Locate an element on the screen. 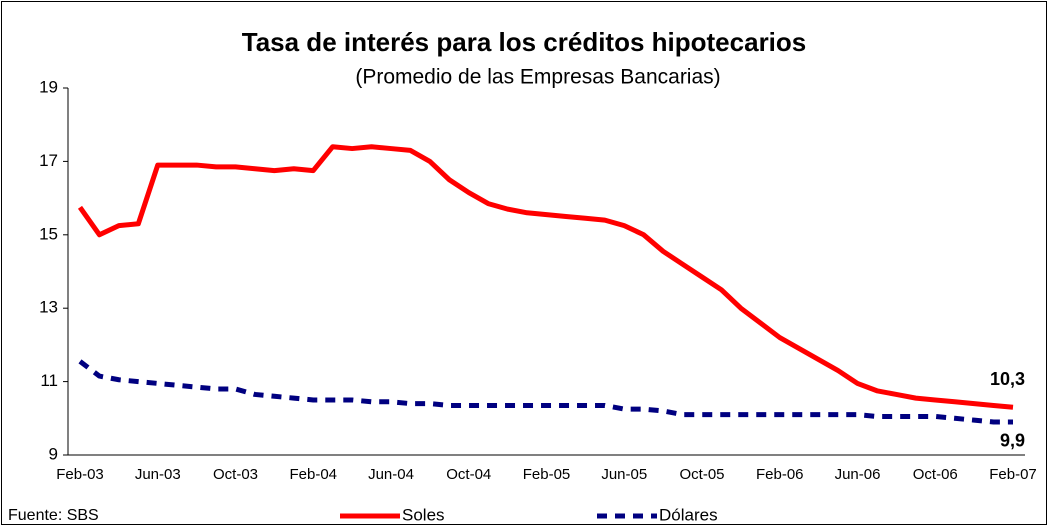 This screenshot has height=527, width=1049. x-tick-label: Feb-04 is located at coordinates (313, 474).